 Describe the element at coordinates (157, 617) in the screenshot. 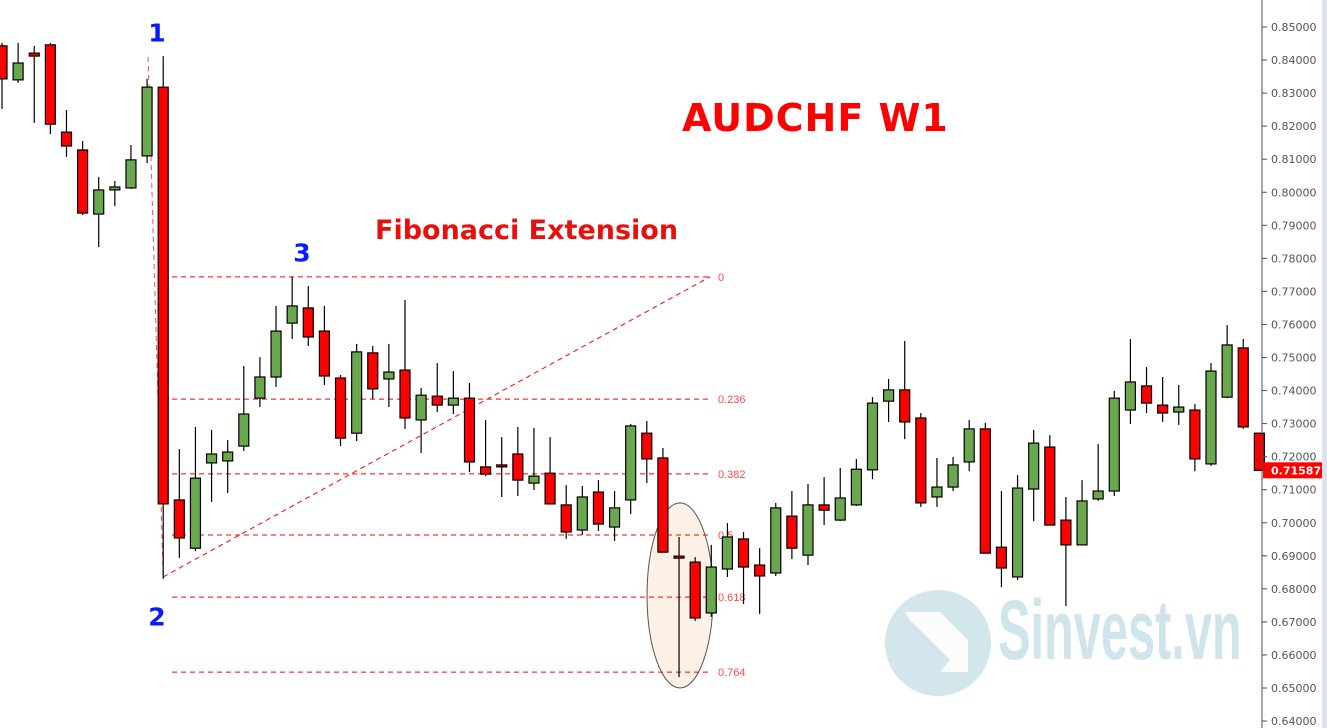

I see `point-label-2: 2` at that location.